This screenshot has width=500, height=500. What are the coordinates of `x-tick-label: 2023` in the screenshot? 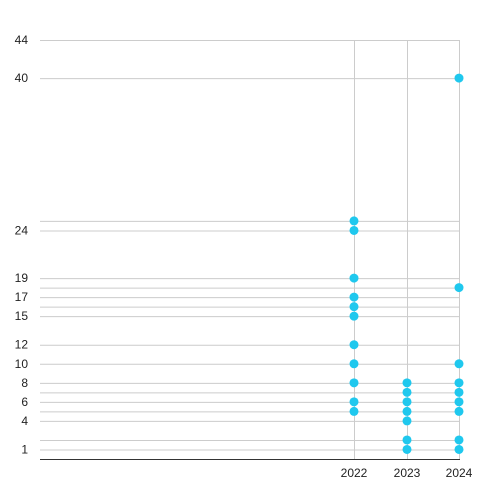 It's located at (407, 473).